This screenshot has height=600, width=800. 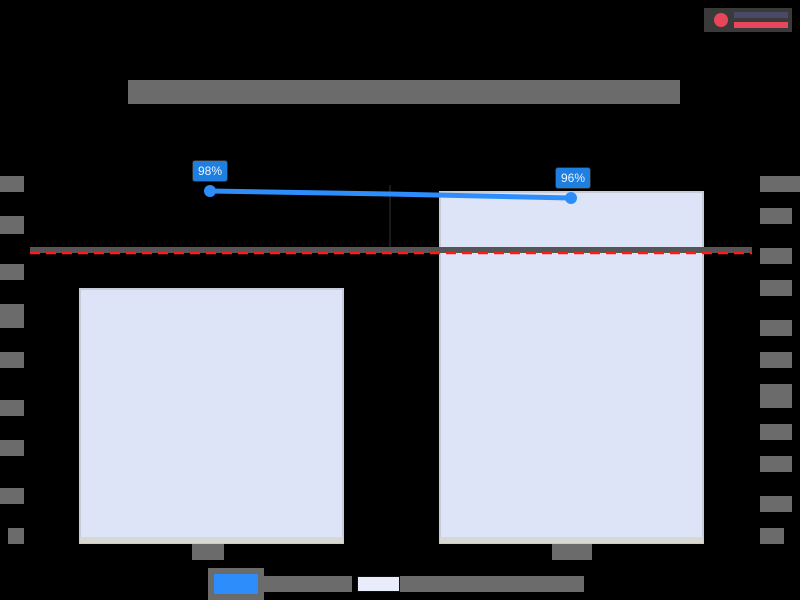 I want to click on logo-icon, so click(x=721, y=20).